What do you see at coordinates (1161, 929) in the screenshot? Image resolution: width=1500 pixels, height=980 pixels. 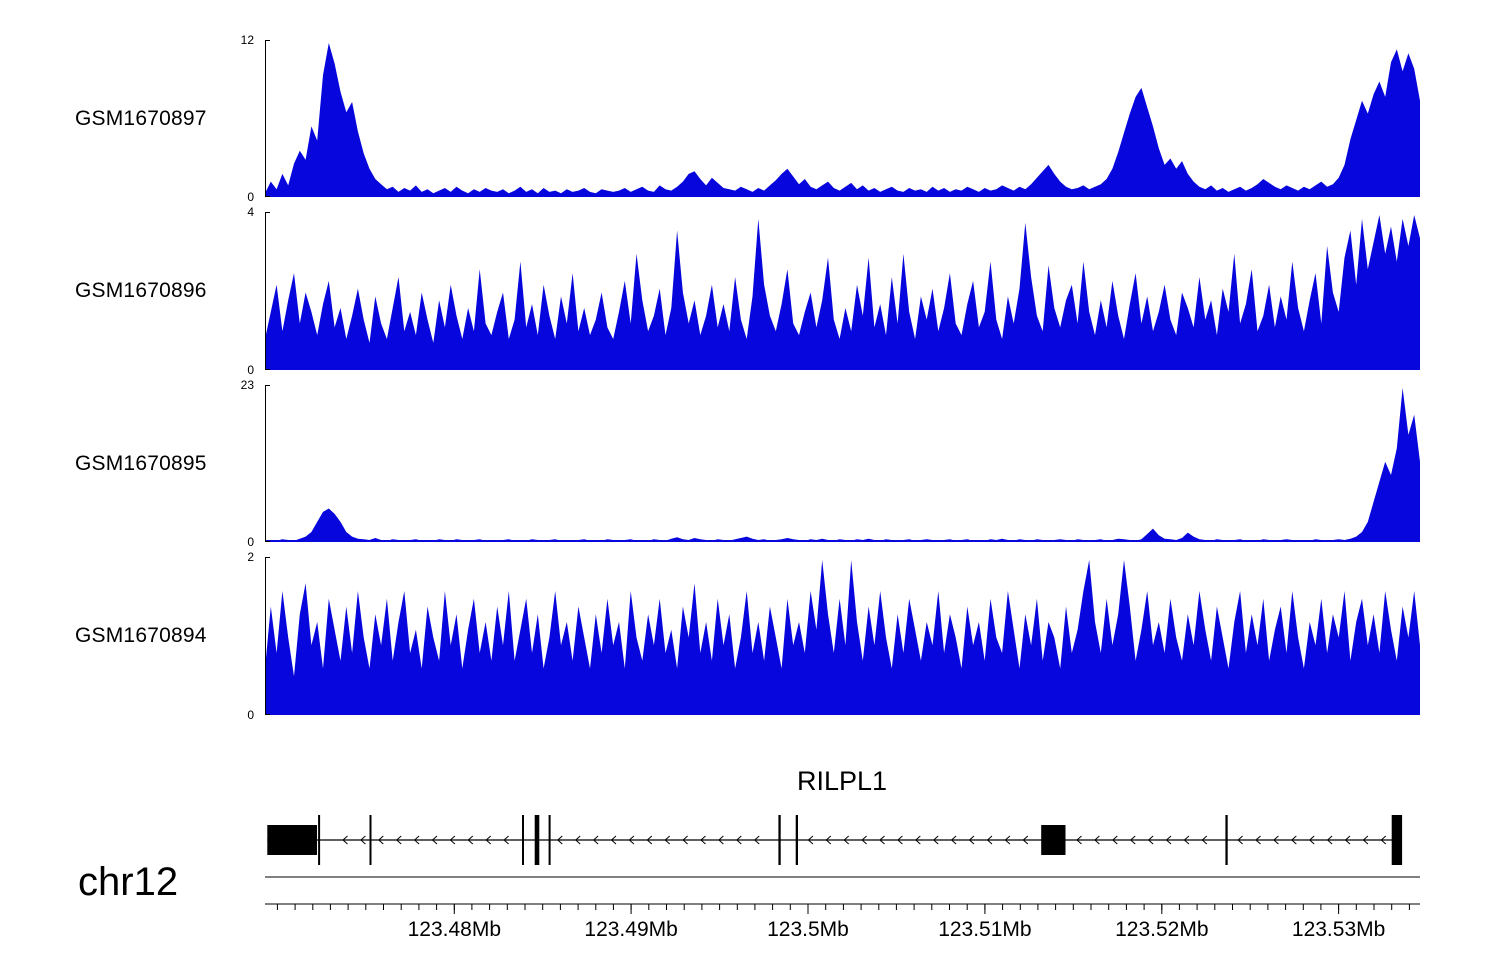 I see `axis-tick-label: 123.52Mb` at bounding box center [1161, 929].